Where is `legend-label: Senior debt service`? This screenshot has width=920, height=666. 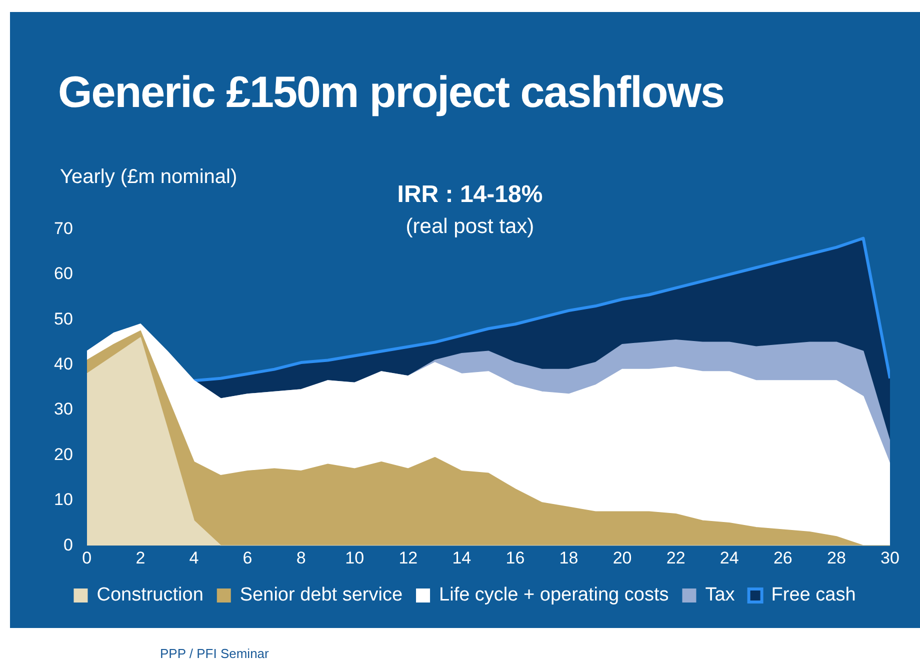 legend-label: Senior debt service is located at coordinates (321, 595).